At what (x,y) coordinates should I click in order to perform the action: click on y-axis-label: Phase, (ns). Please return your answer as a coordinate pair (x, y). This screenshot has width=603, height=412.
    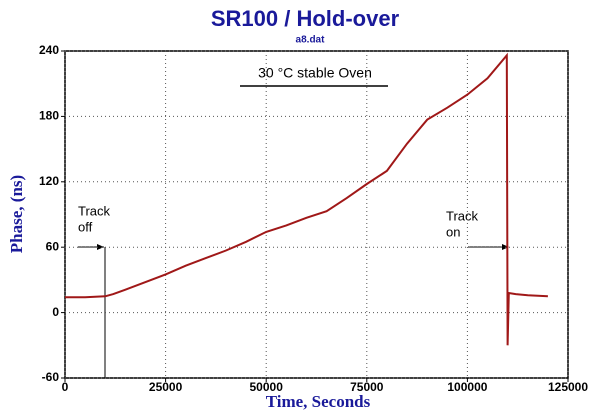
    Looking at the image, I should click on (16, 214).